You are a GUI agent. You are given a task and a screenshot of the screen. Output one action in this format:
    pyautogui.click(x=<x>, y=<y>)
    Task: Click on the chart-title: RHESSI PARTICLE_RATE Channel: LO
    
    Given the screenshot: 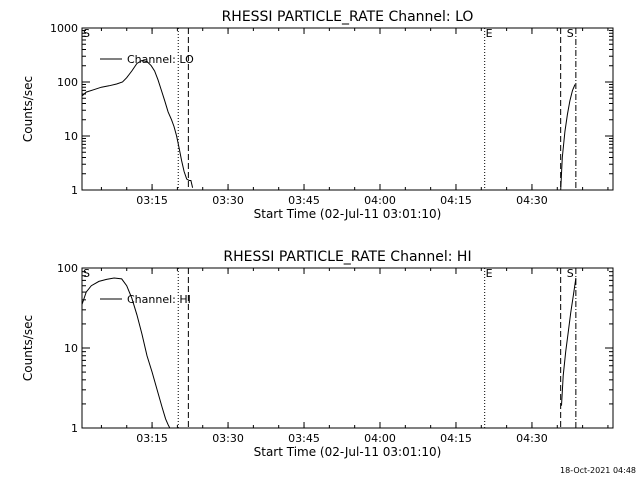 What is the action you would take?
    pyautogui.click(x=348, y=17)
    